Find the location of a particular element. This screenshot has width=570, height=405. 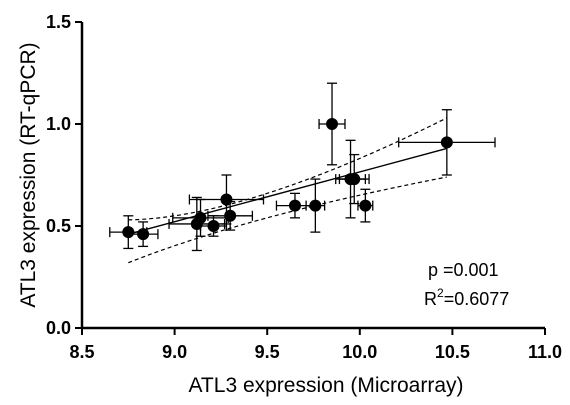

confidence-band-lower is located at coordinates (287, 220).